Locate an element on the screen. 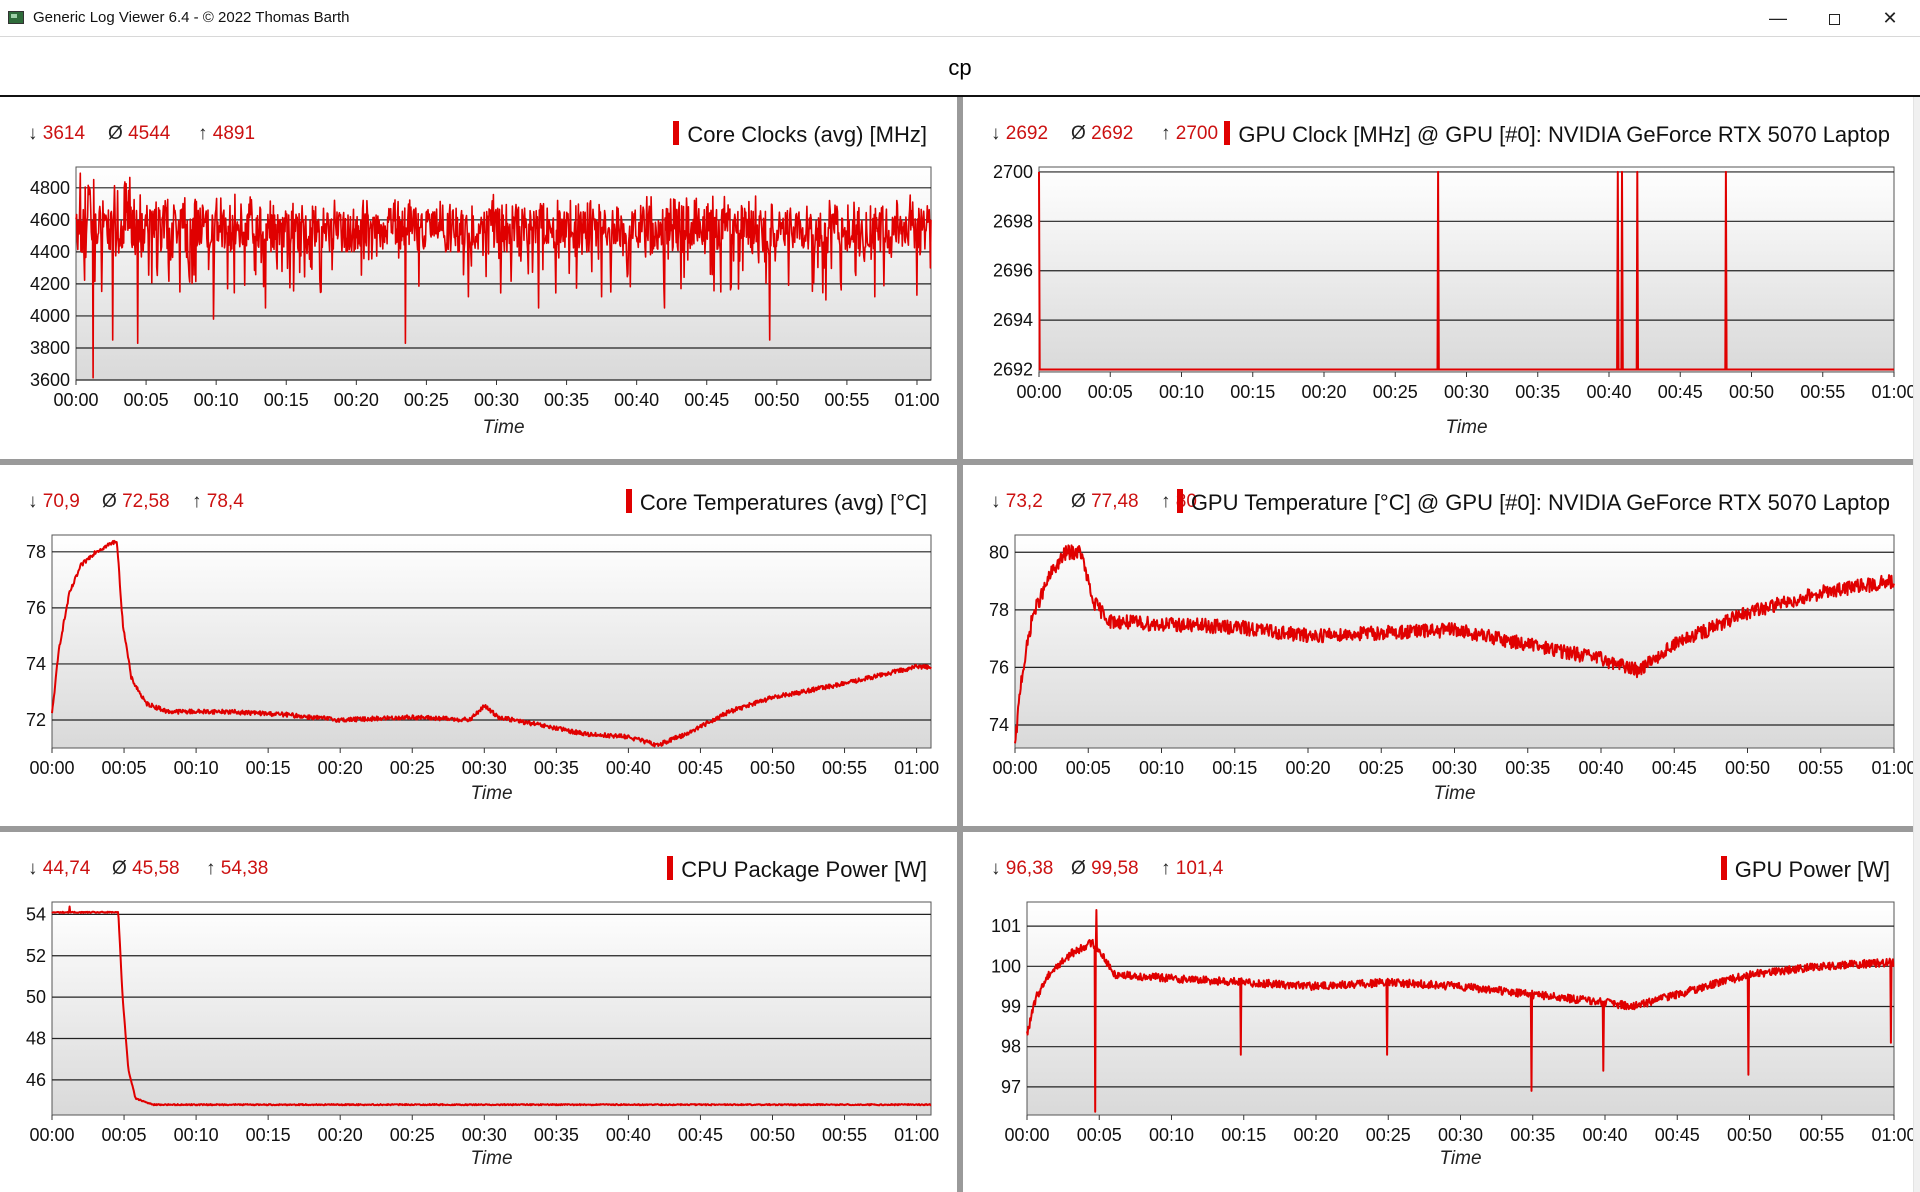 This screenshot has height=1192, width=1920. close-button: ✕ is located at coordinates (1890, 18).